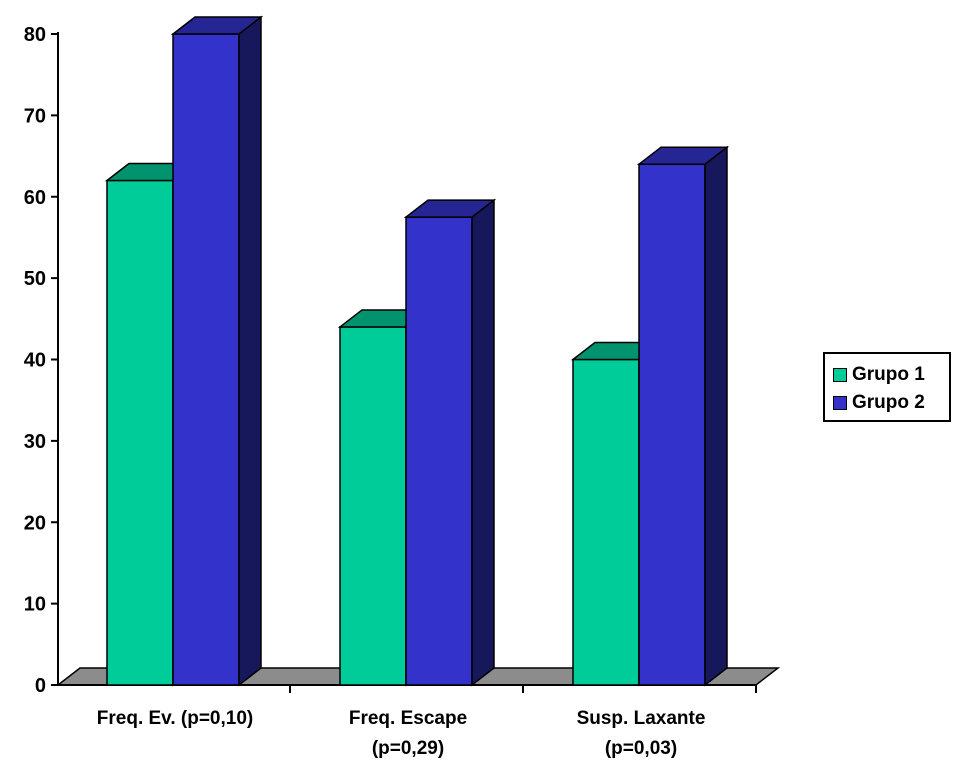  What do you see at coordinates (408, 718) in the screenshot?
I see `x-tick-label-2: Freq. Escape` at bounding box center [408, 718].